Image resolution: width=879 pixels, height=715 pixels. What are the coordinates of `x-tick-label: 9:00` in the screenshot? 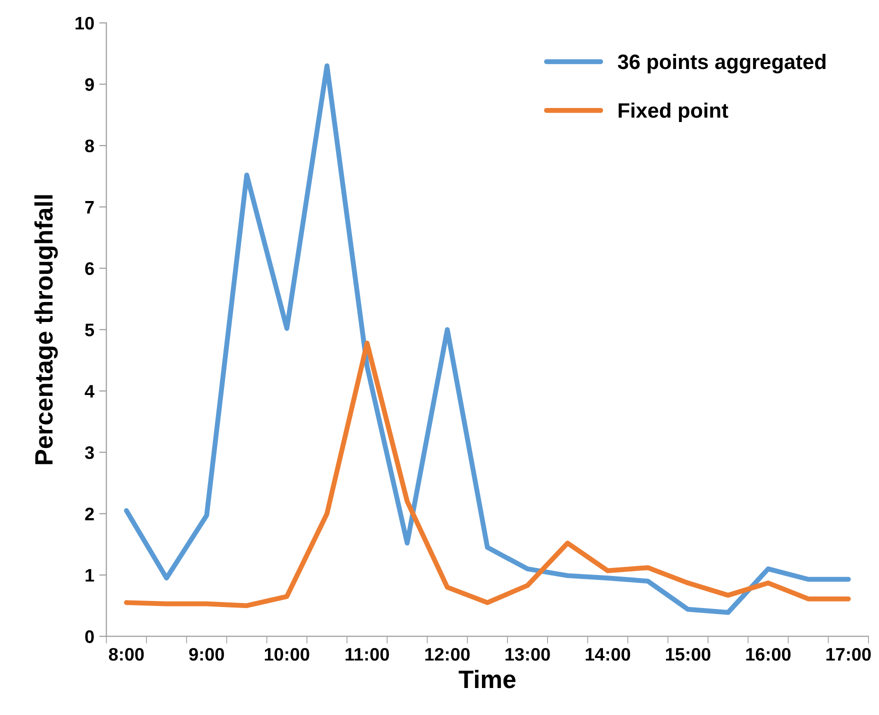 It's located at (206, 654).